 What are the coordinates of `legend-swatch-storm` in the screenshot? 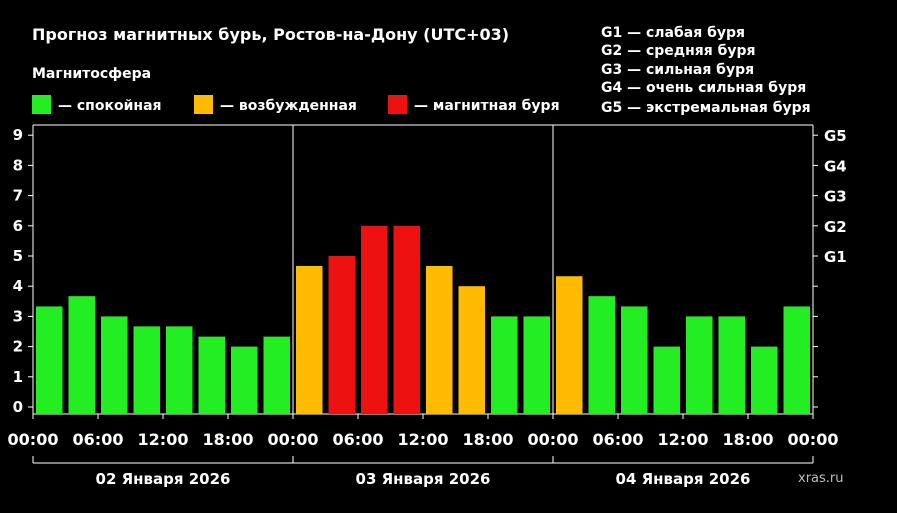 It's located at (397, 104).